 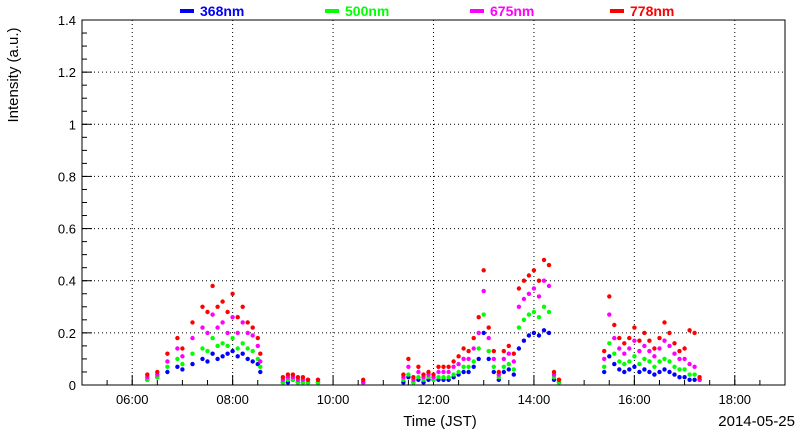 What do you see at coordinates (67, 176) in the screenshot?
I see `y-tick-label: 0.8` at bounding box center [67, 176].